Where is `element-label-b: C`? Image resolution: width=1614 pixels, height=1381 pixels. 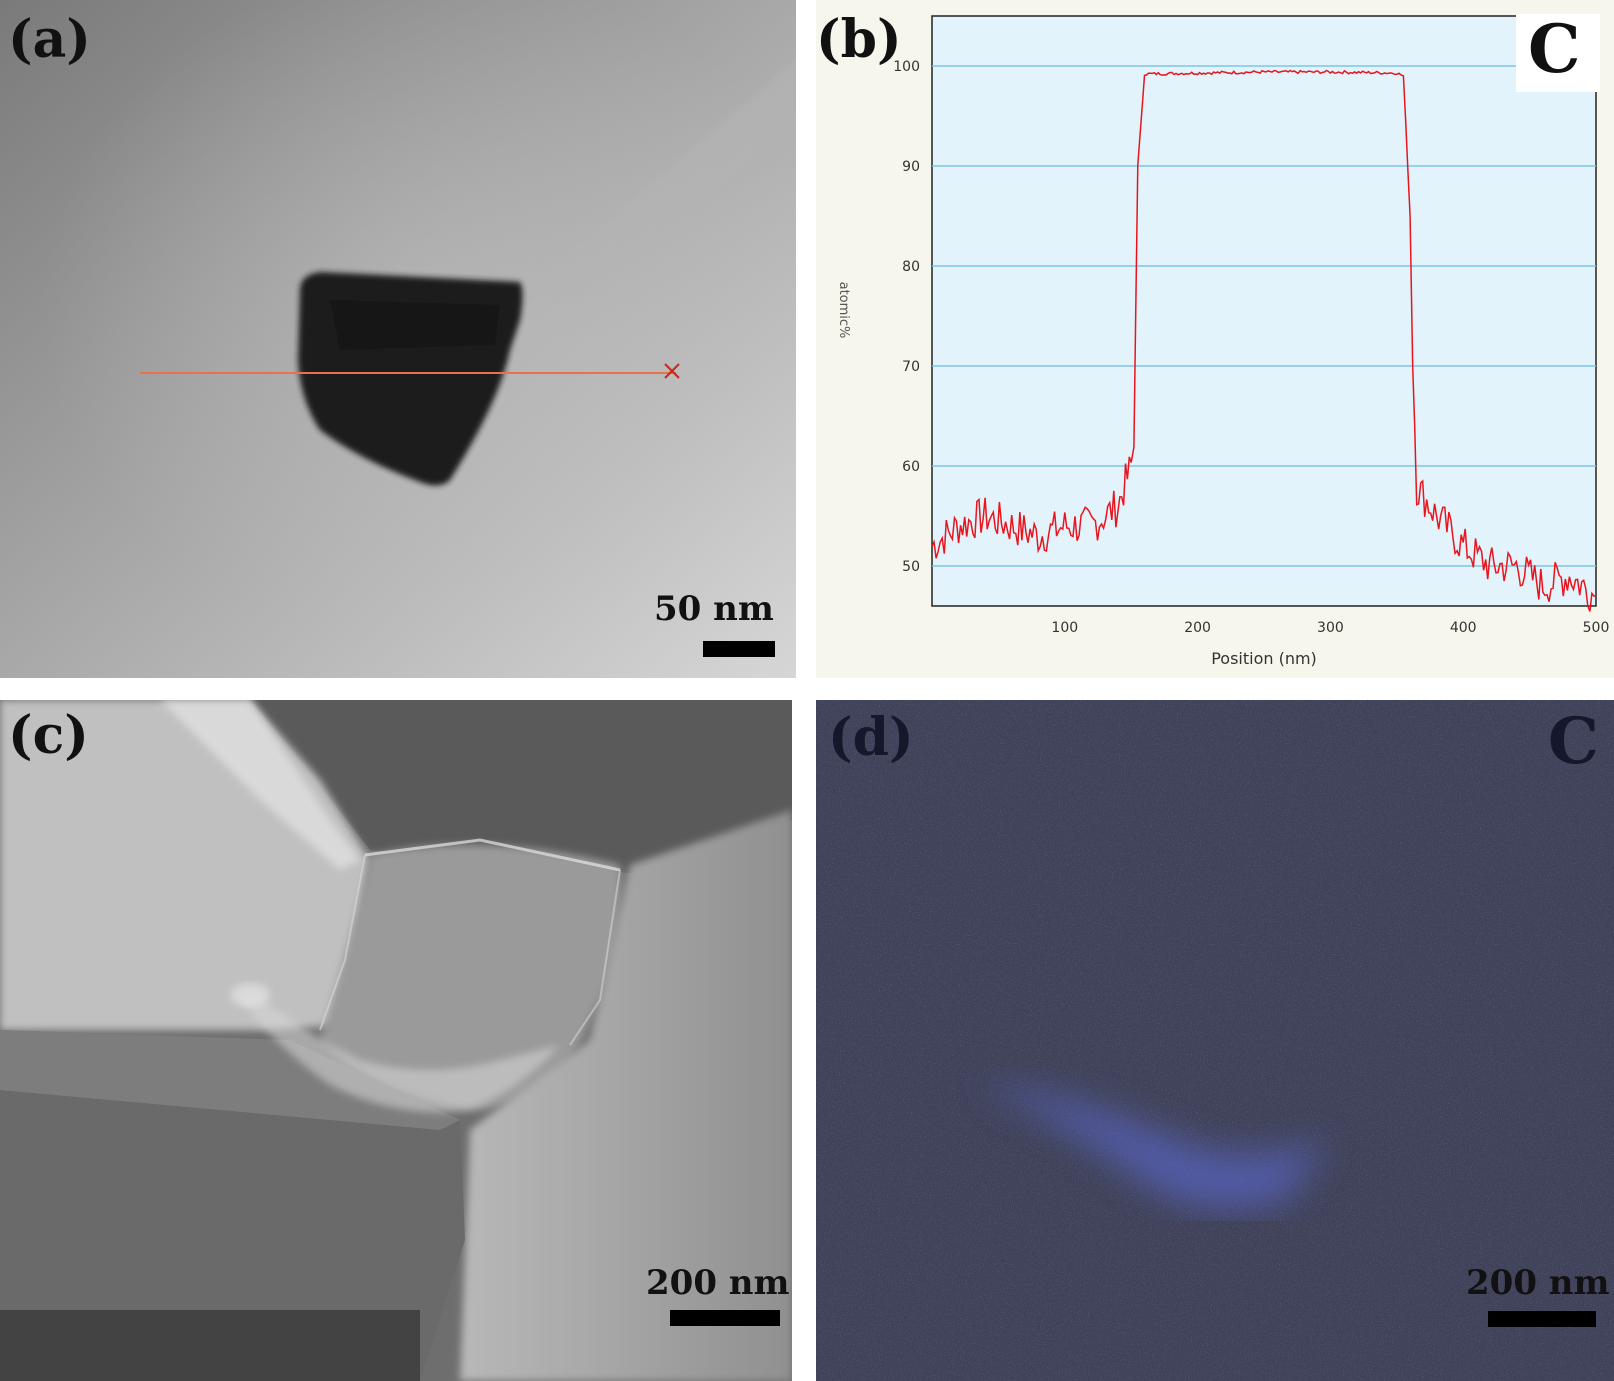 element-label-b: C is located at coordinates (1554, 49).